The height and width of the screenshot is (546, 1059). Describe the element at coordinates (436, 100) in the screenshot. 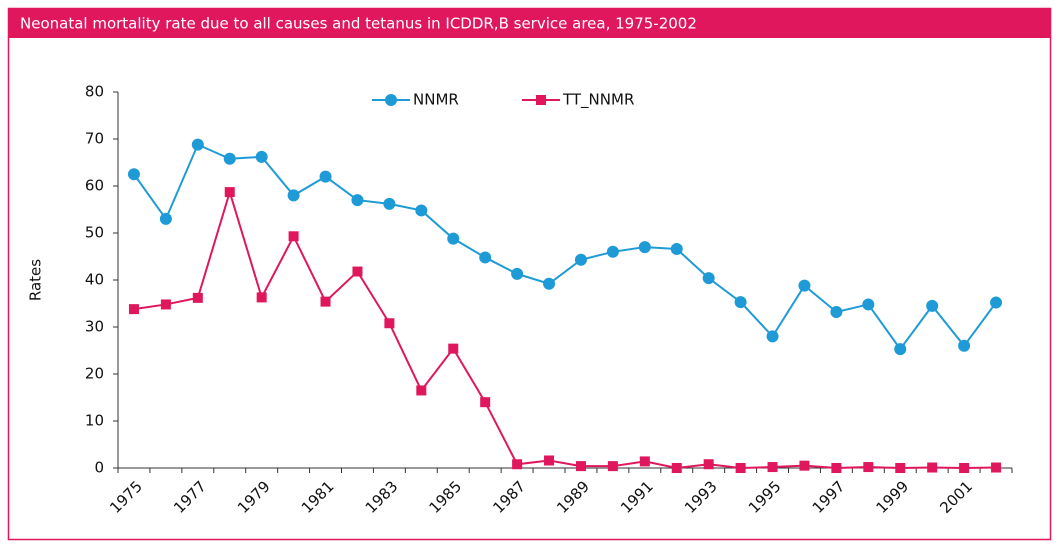

I see `legend-label: NNMR` at that location.